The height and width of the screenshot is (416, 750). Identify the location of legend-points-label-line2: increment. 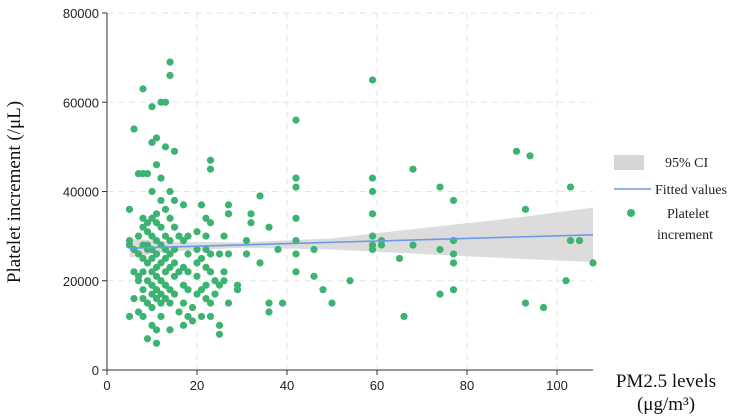
(685, 235).